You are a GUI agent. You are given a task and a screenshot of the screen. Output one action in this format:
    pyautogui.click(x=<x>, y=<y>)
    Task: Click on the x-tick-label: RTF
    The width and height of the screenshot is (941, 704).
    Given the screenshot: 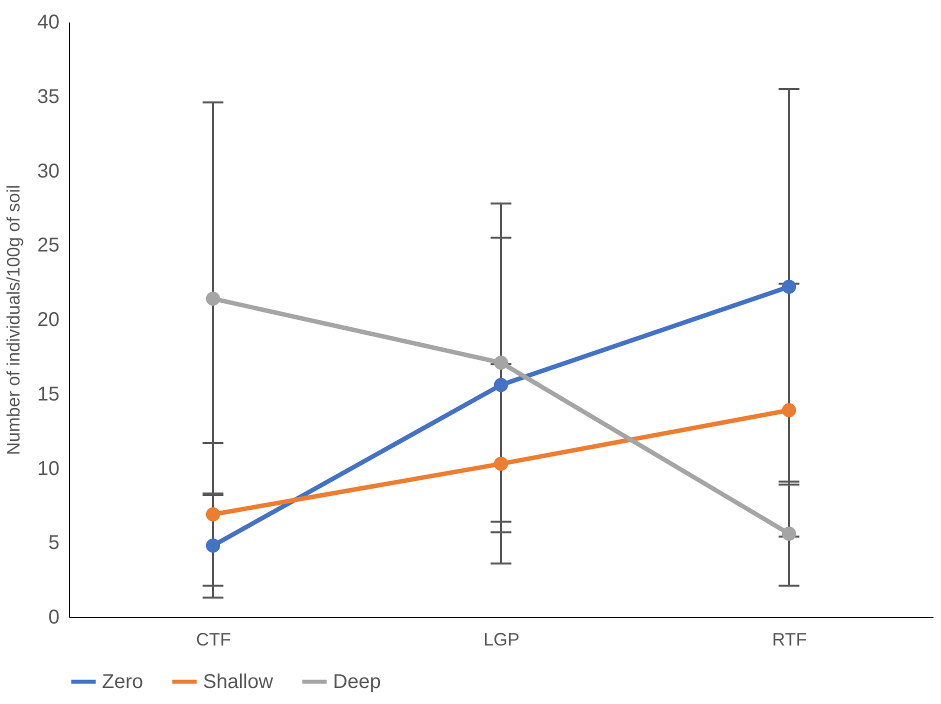 What is the action you would take?
    pyautogui.click(x=789, y=640)
    